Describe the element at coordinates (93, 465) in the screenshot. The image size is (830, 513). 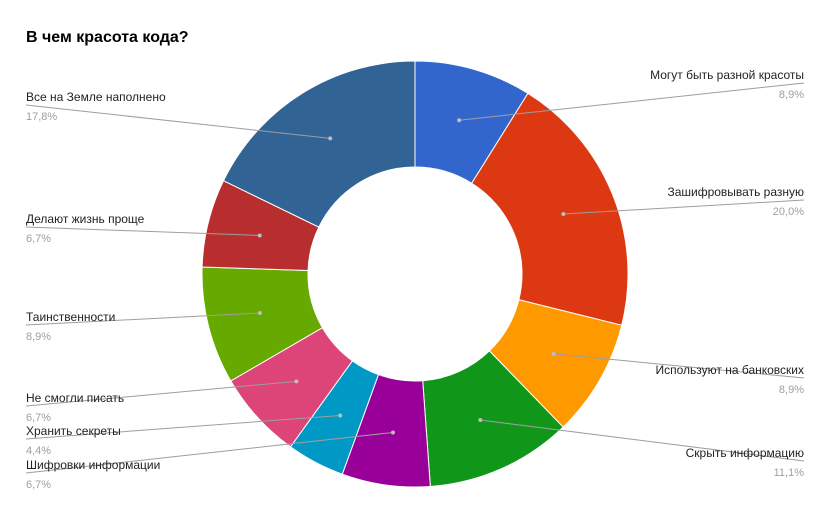
I see `slice-label-5: Шифровки информации` at that location.